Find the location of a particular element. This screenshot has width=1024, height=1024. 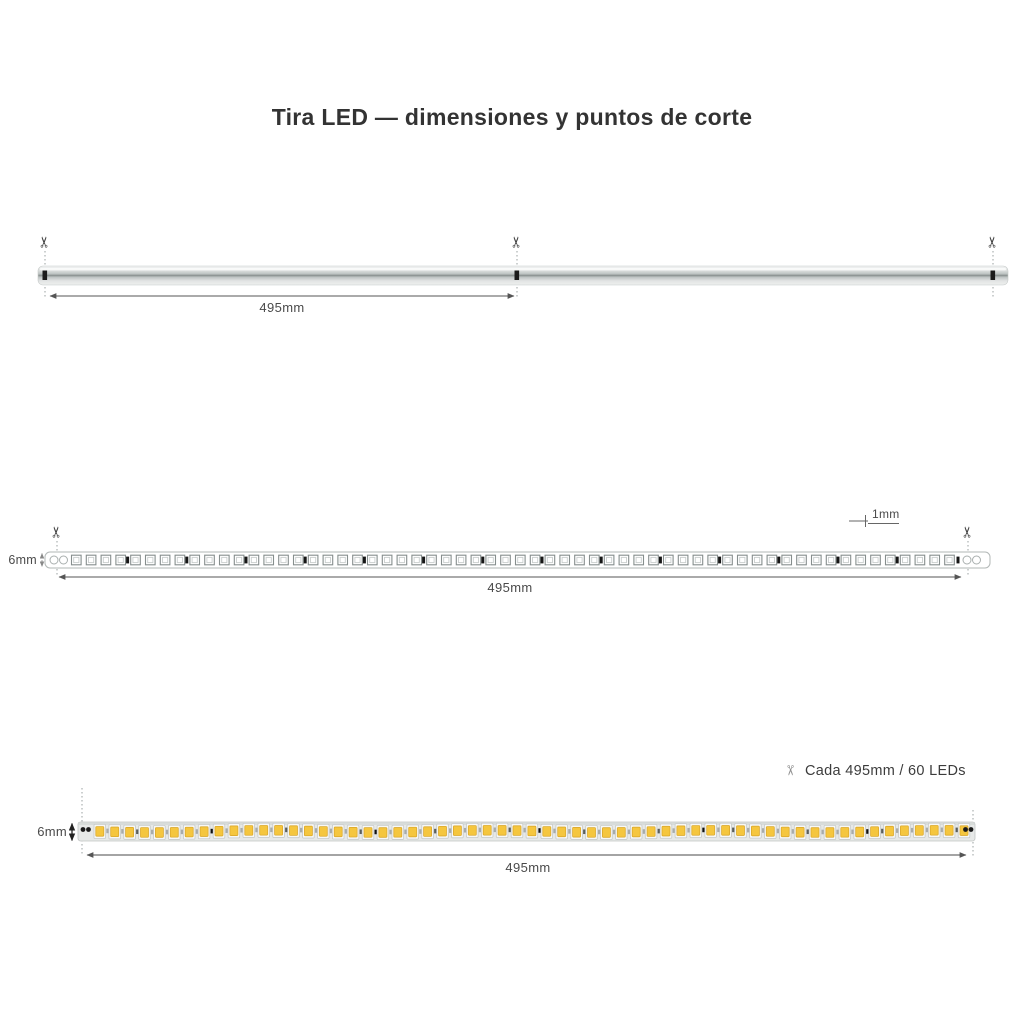

page-title: Tira LED — dimensiones y puntos de corte is located at coordinates (512, 117).